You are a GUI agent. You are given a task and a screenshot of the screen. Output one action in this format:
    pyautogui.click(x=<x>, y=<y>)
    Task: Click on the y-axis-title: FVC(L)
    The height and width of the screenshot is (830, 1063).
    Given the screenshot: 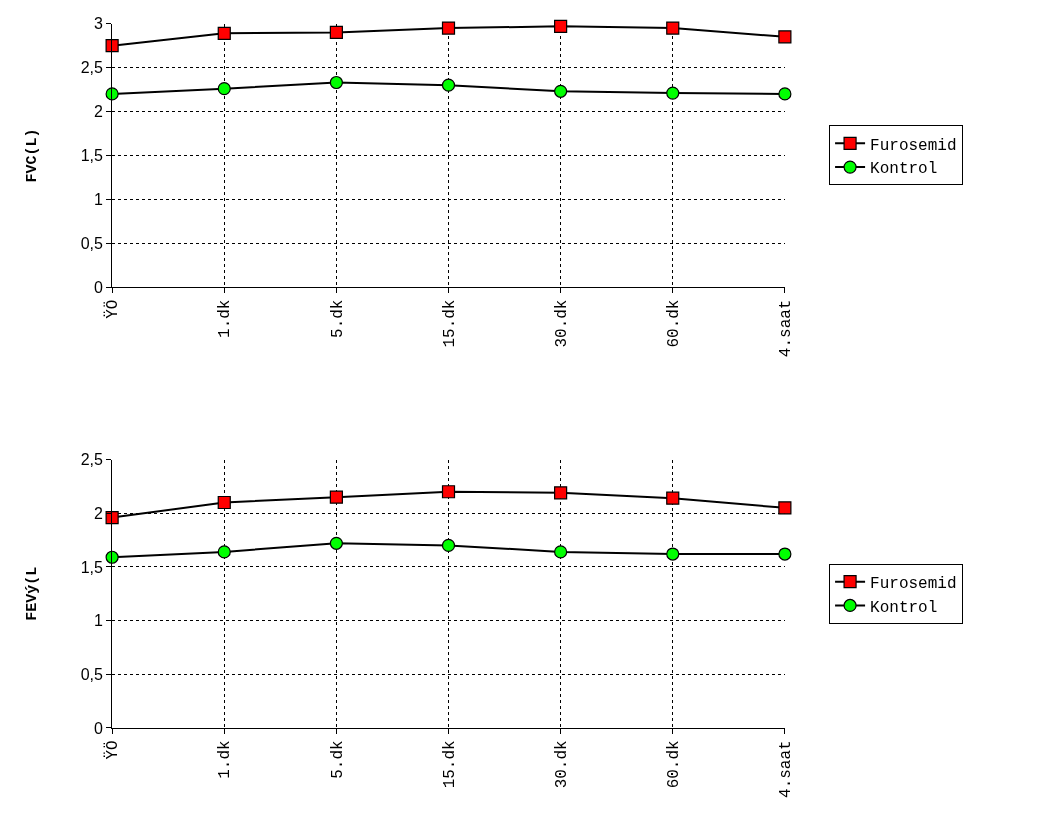 What is the action you would take?
    pyautogui.click(x=32, y=155)
    